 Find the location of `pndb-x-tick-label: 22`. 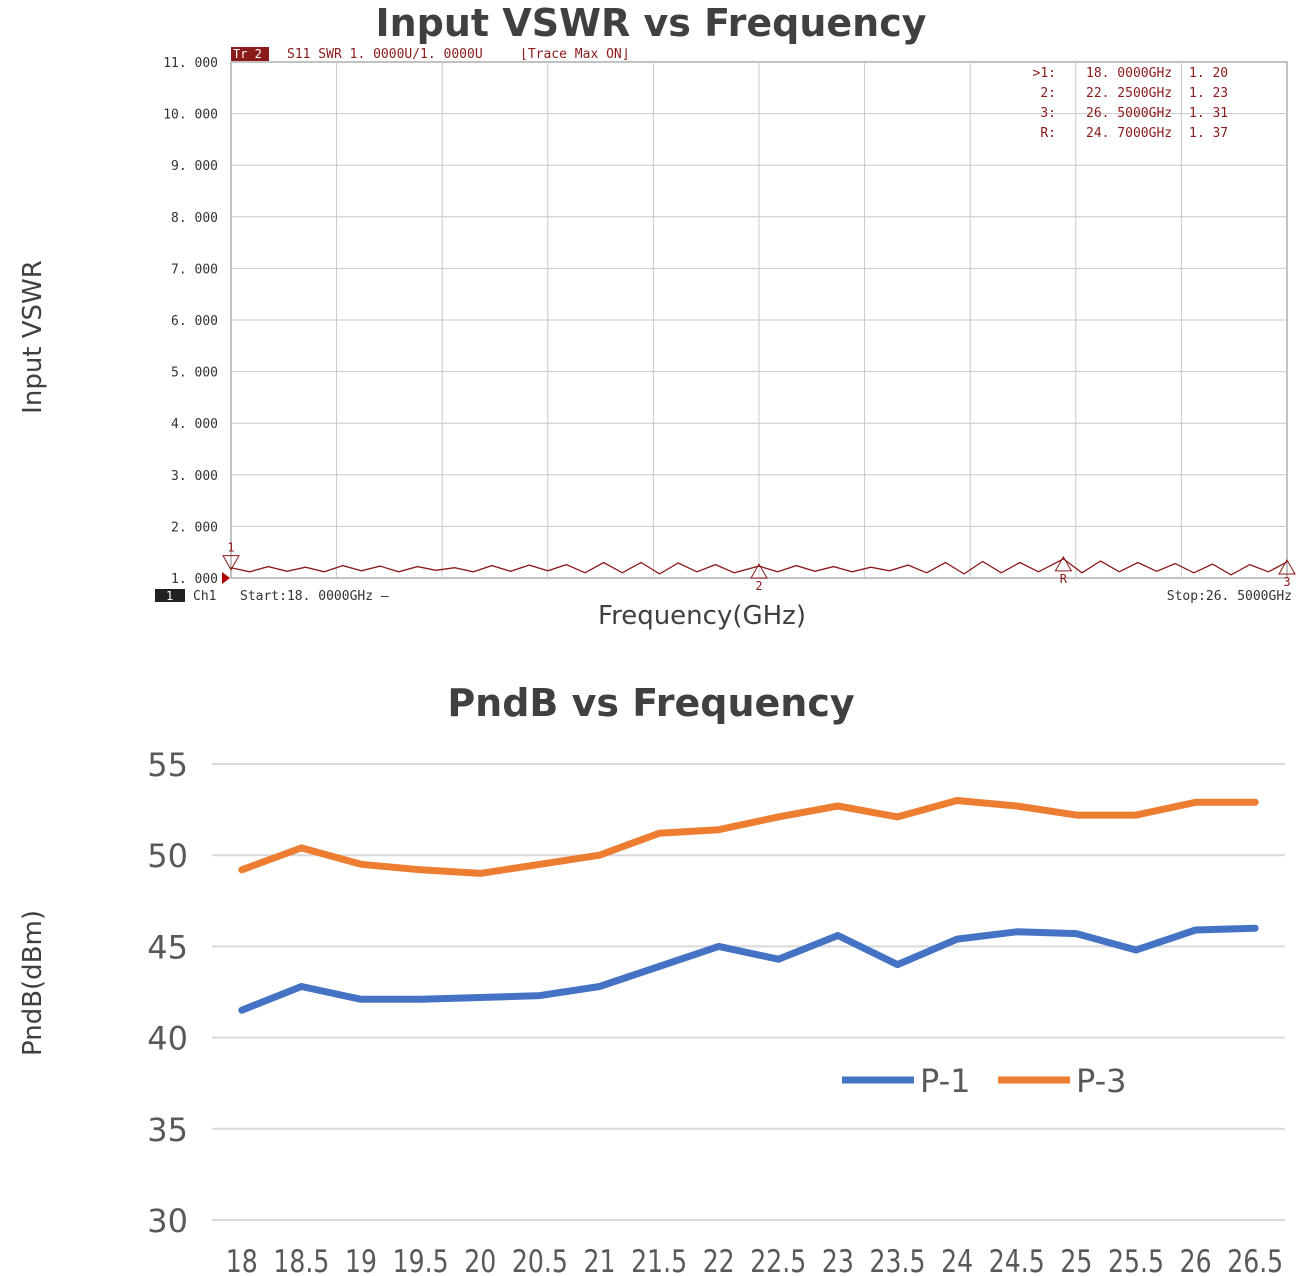

pndb-x-tick-label: 22 is located at coordinates (719, 1260).